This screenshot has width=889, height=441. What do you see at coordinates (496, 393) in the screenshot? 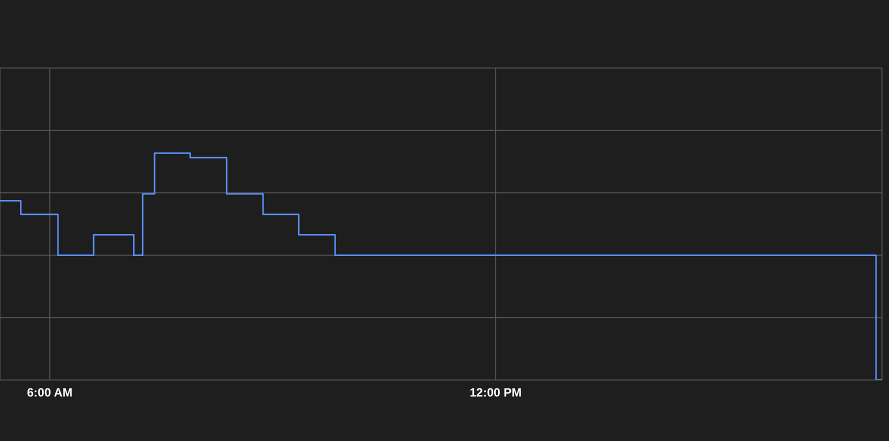
I see `x-tick-label: 12:00 PM` at bounding box center [496, 393].